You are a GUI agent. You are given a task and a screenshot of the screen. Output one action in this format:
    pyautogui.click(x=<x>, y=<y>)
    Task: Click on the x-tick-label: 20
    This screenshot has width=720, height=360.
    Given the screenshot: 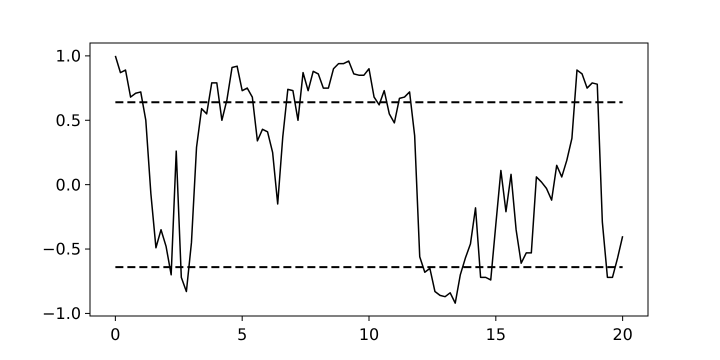 What is the action you would take?
    pyautogui.click(x=622, y=334)
    